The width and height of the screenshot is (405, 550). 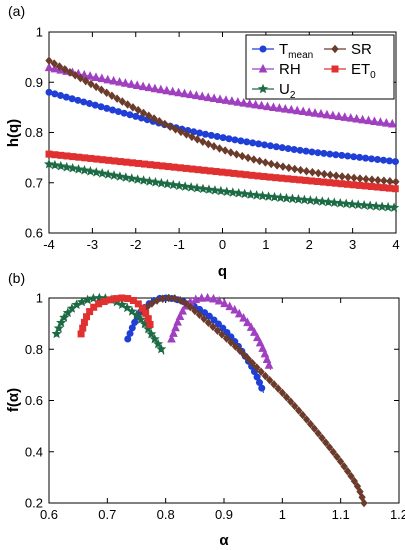 I want to click on legend-box, so click(x=320, y=67).